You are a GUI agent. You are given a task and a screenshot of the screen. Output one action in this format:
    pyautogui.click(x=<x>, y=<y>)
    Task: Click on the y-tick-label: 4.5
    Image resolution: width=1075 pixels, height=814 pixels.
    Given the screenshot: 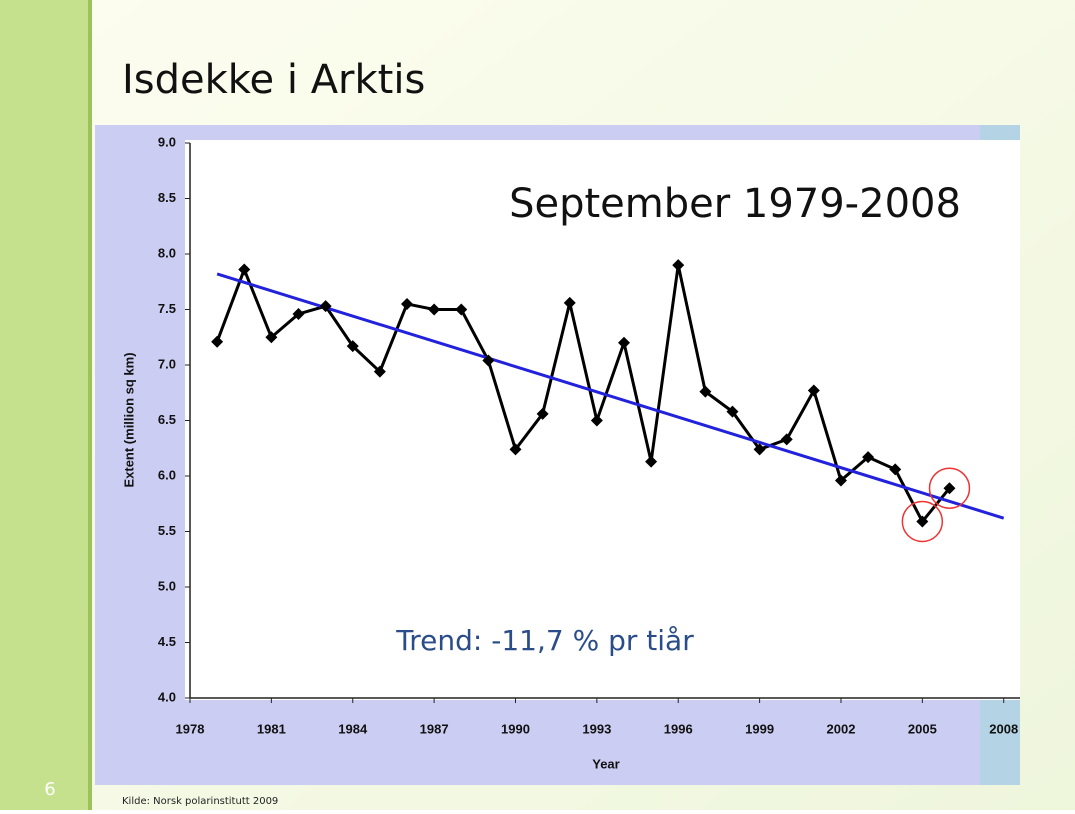 What is the action you would take?
    pyautogui.click(x=167, y=641)
    